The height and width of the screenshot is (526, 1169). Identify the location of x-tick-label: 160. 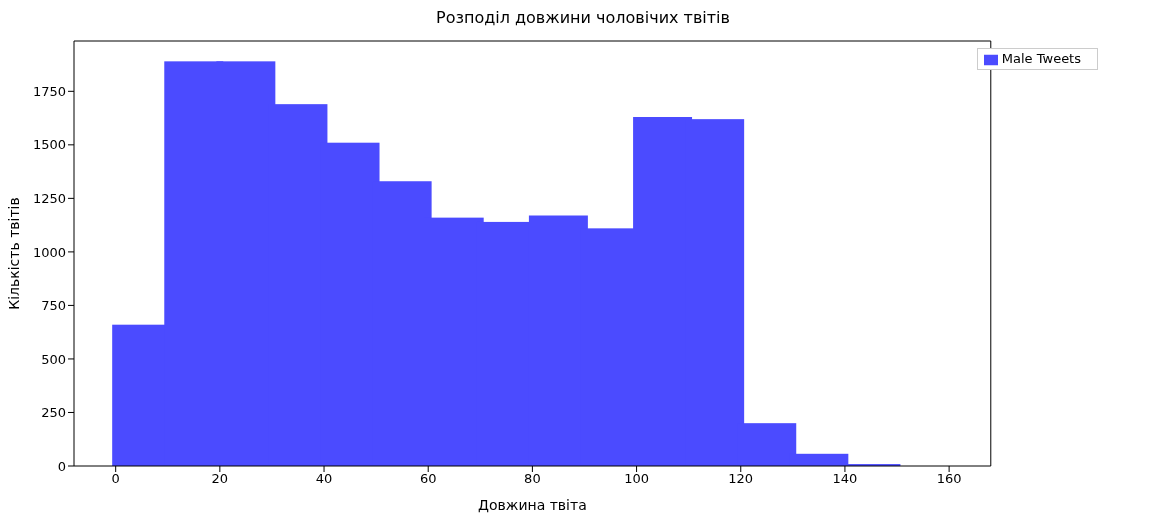
(949, 479).